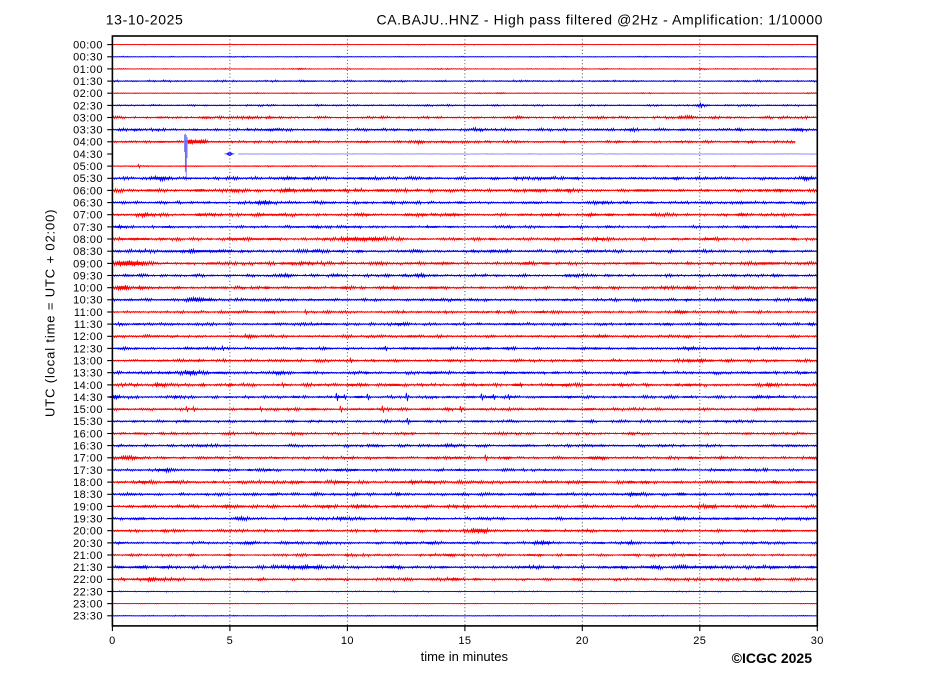 Image resolution: width=927 pixels, height=696 pixels. I want to click on svg-text: time in minutes, so click(465, 656).